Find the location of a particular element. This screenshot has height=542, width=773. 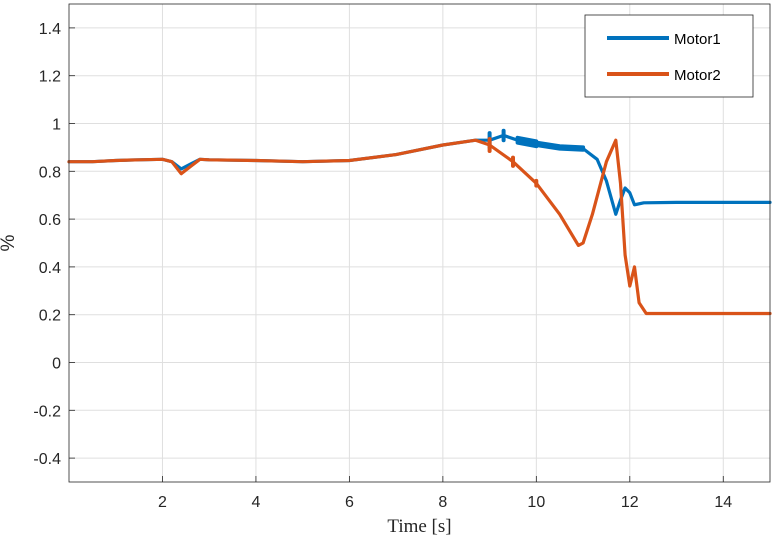

x-tick-label: 12 is located at coordinates (630, 502).